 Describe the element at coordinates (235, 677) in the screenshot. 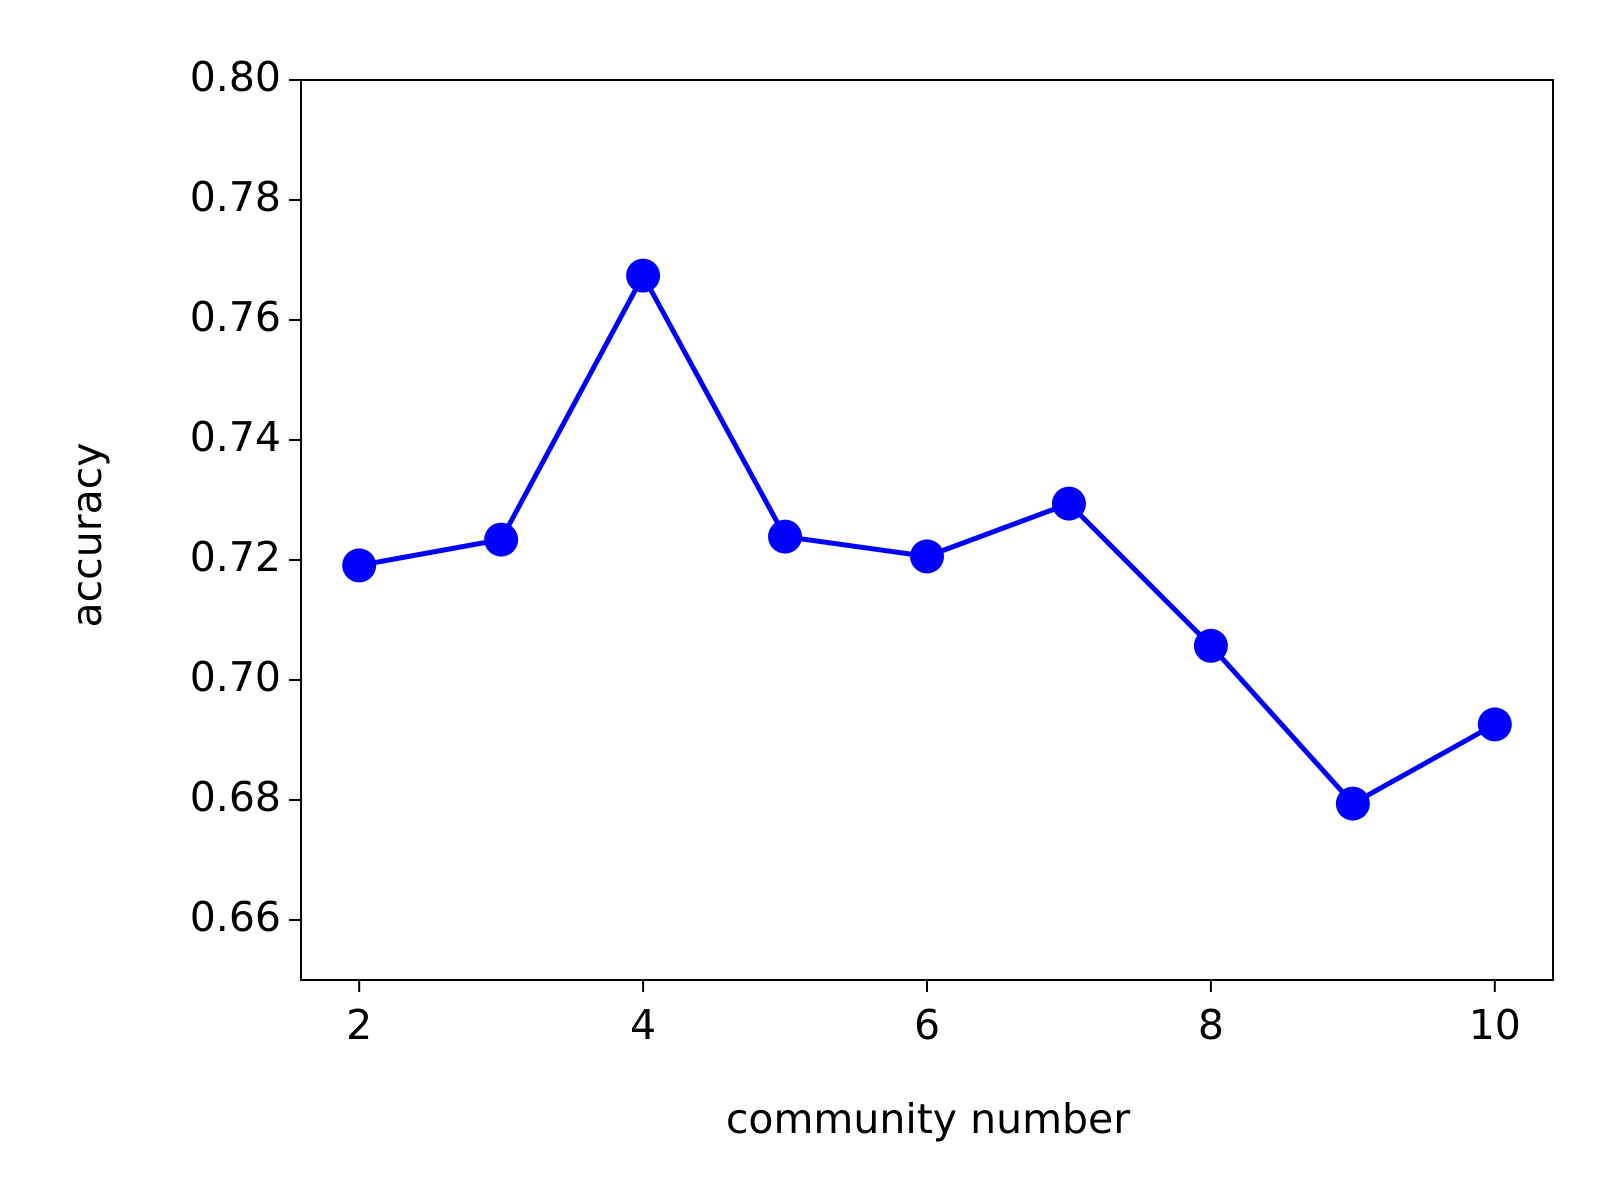

I see `y-tick-label: 0.70` at that location.